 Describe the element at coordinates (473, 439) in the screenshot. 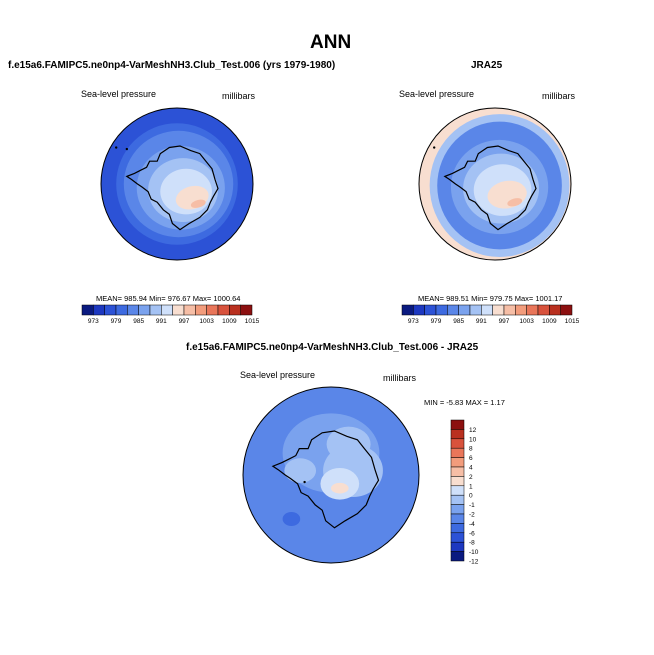

I see `colorbar-tick-label: 10` at that location.